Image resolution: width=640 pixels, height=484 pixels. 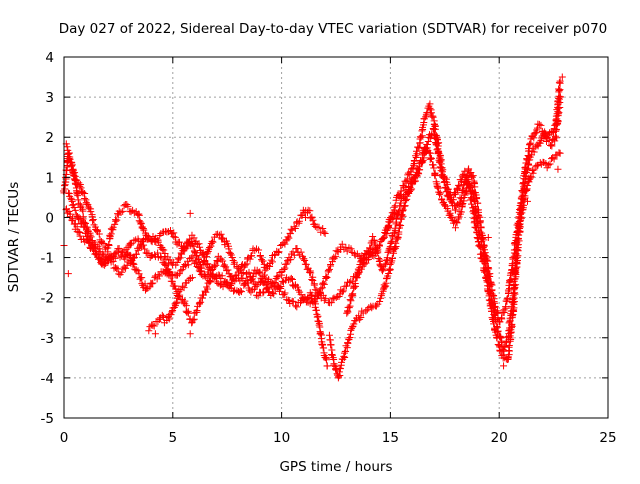 What do you see at coordinates (47, 419) in the screenshot?
I see `y-tick-label: -5` at bounding box center [47, 419].